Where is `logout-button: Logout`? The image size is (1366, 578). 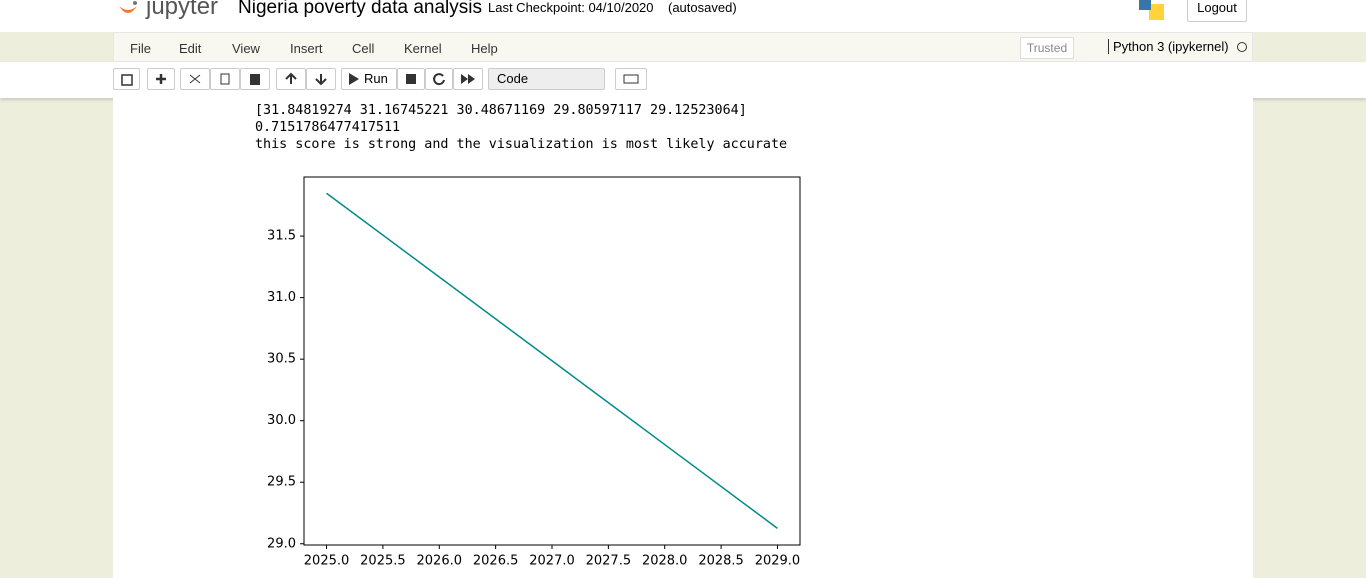
logout-button: Logout is located at coordinates (1217, 11).